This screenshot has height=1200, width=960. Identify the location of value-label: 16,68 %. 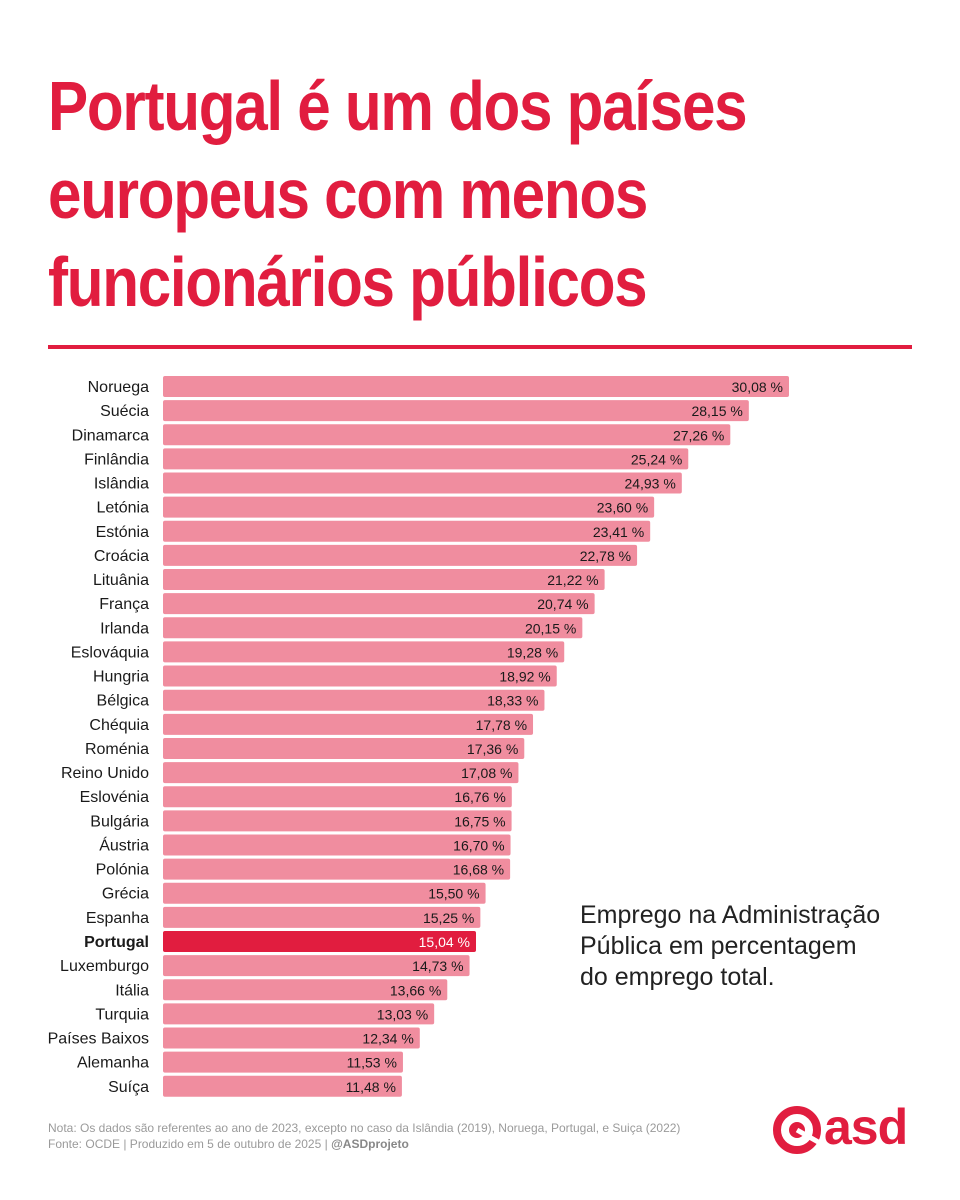
(478, 870).